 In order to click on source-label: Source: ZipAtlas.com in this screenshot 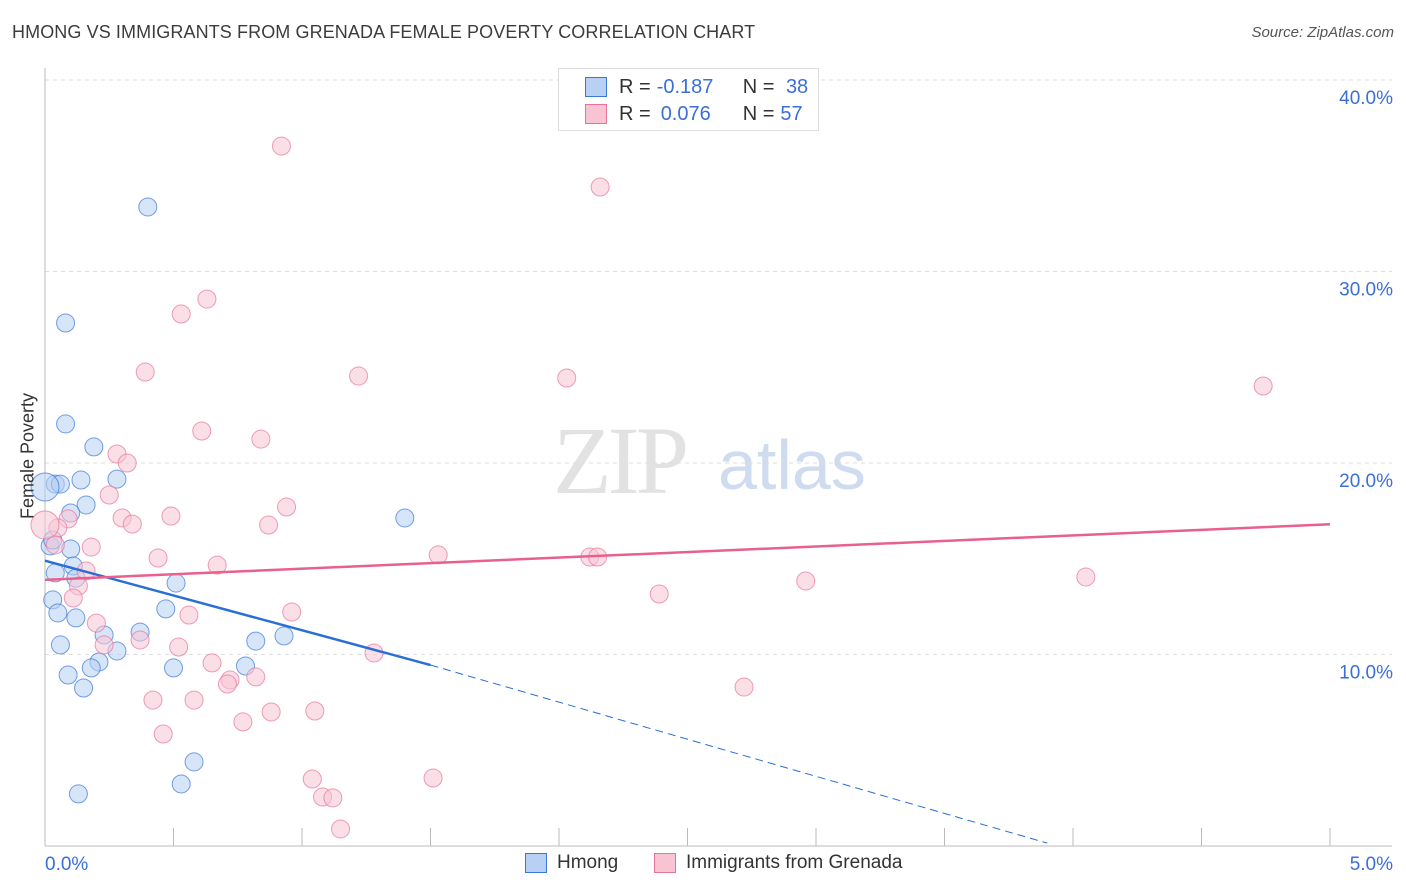, I will do `click(1322, 32)`.